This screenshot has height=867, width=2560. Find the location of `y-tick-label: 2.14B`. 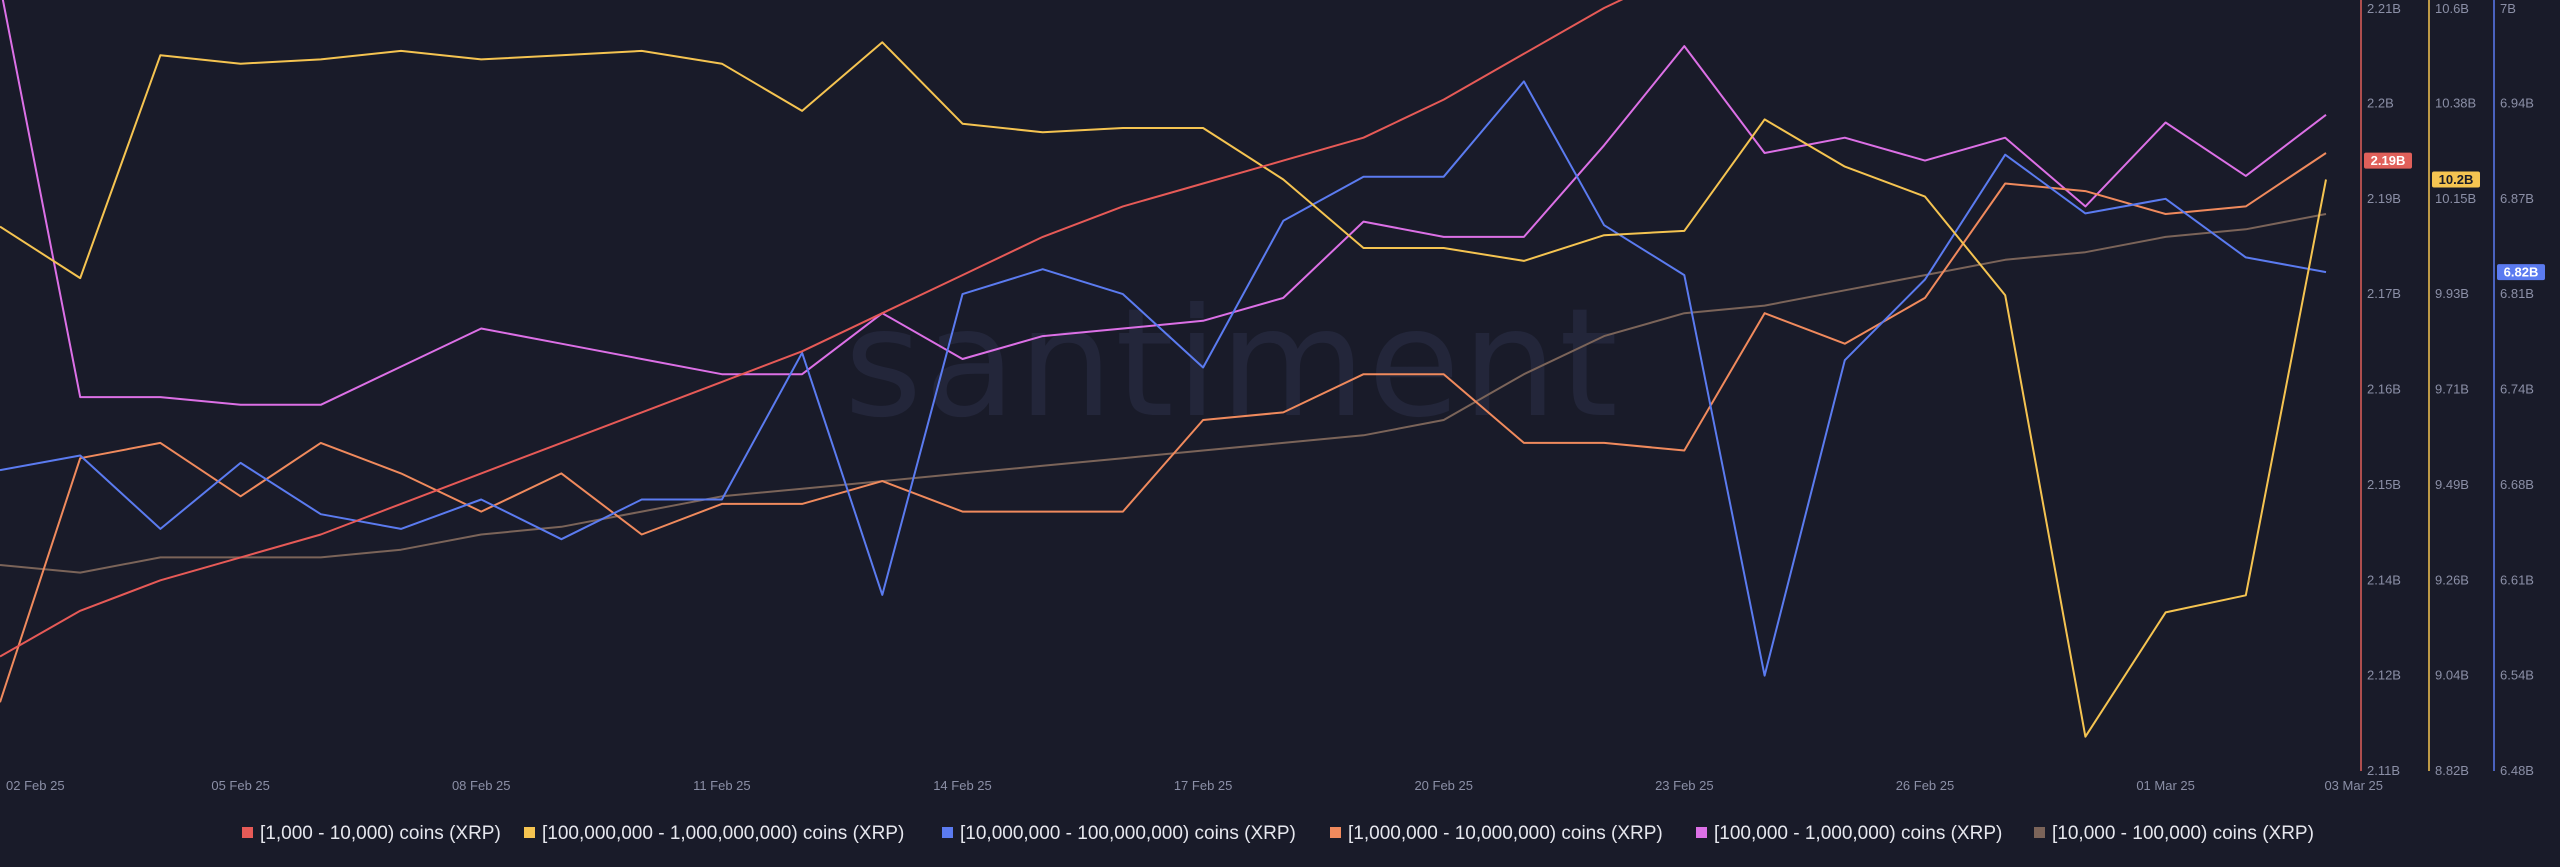

y-tick-label: 2.14B is located at coordinates (2384, 579).